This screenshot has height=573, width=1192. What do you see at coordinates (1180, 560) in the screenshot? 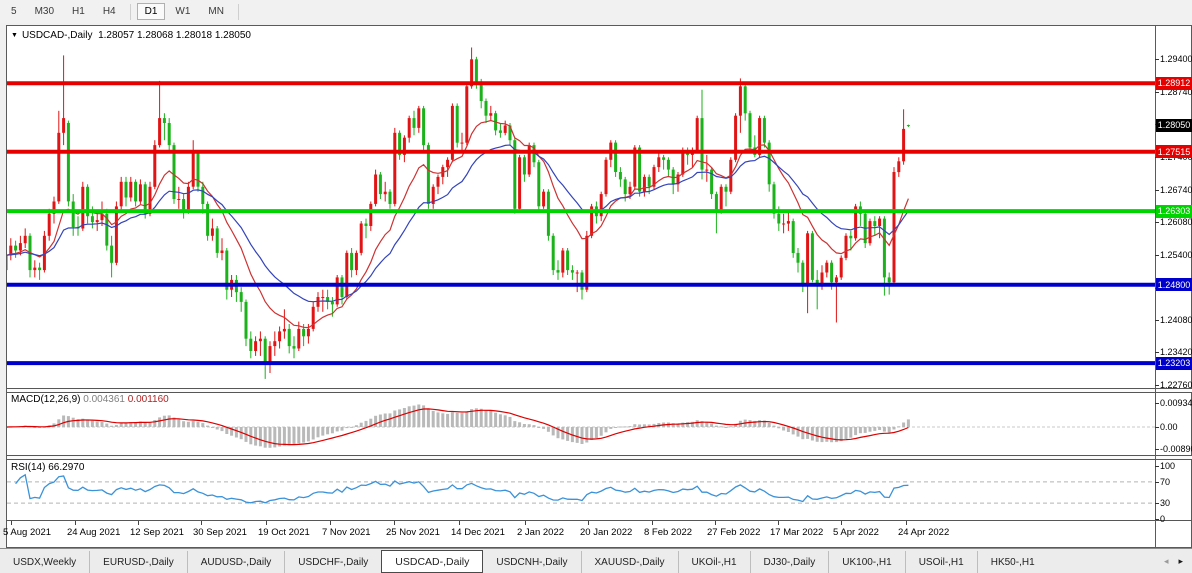
I see `tabs-scroll-right-icon: ▸` at bounding box center [1180, 560].